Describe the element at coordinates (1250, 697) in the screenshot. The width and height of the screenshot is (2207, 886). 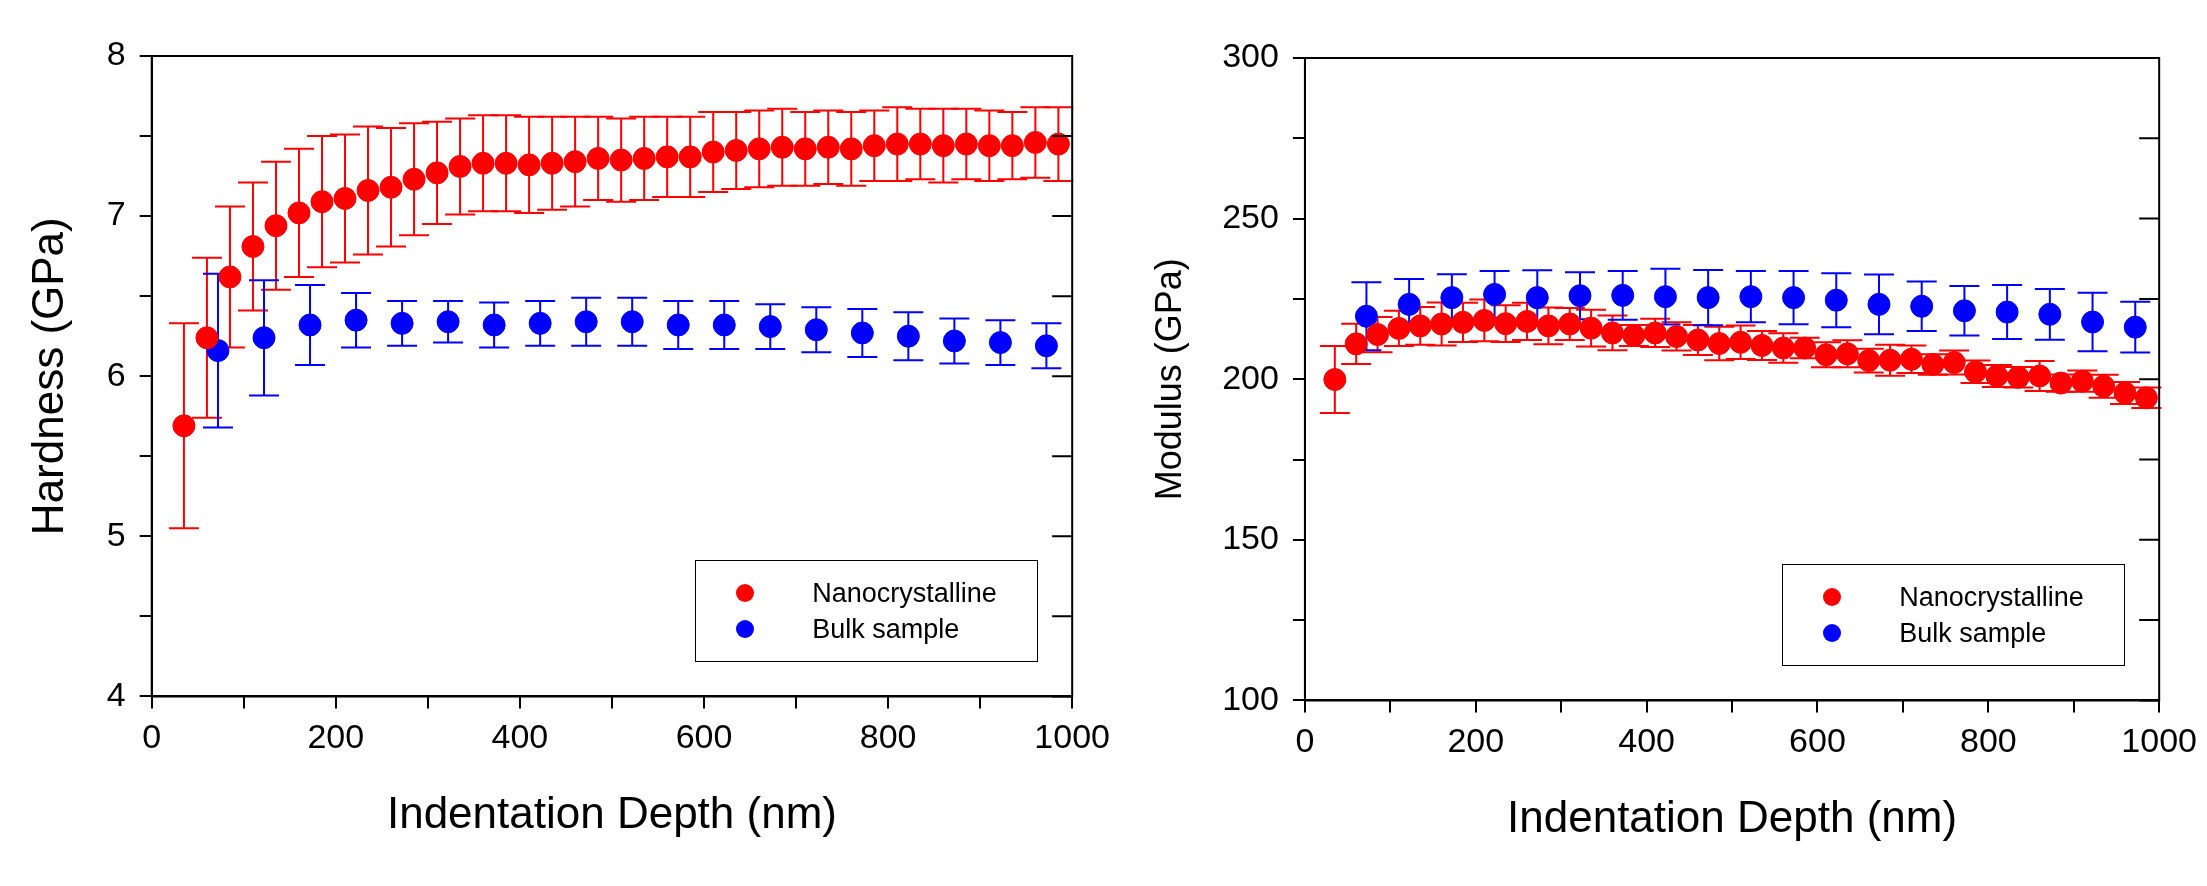
I see `y-tick-label: 100` at that location.